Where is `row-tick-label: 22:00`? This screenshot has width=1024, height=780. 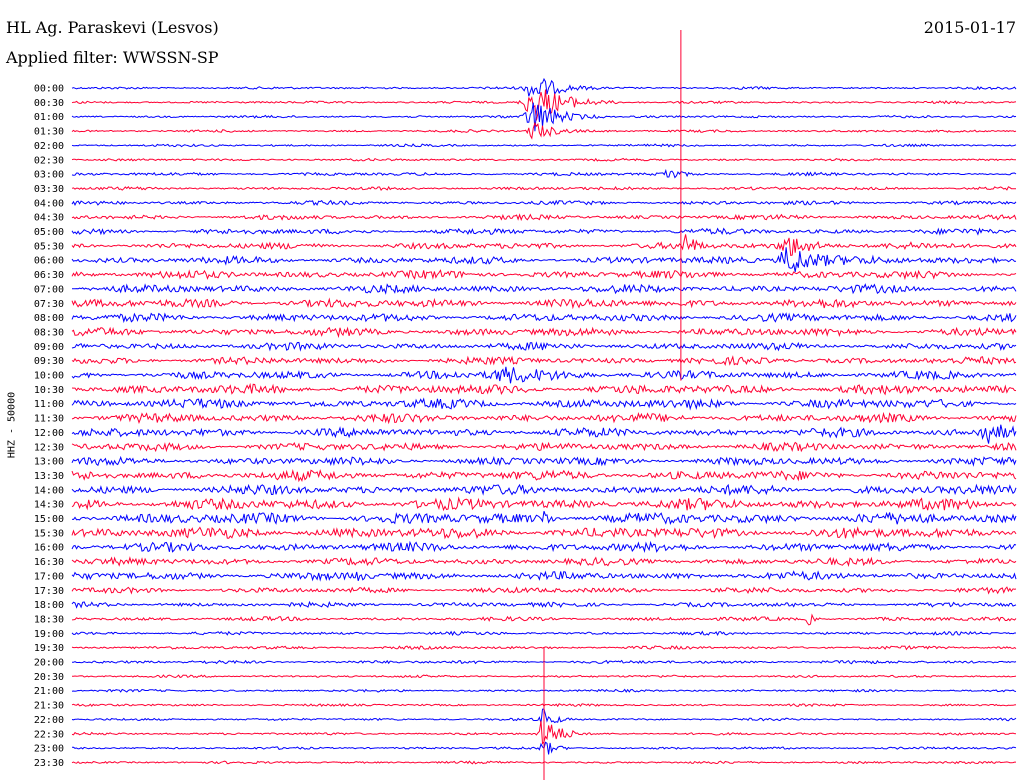
row-tick-label: 22:00 is located at coordinates (49, 720).